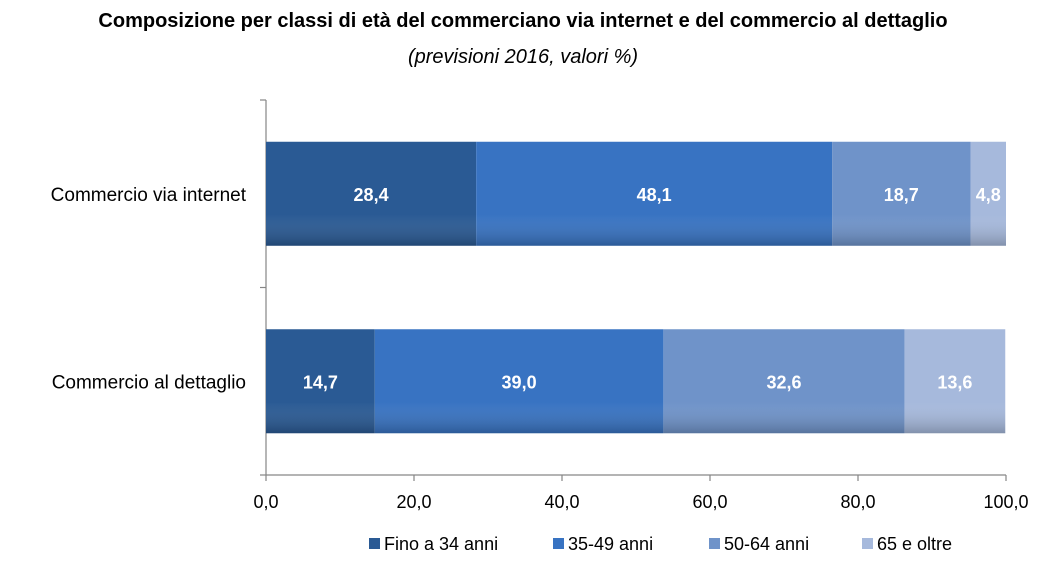 The height and width of the screenshot is (567, 1046). I want to click on data-label: 39,0, so click(519, 382).